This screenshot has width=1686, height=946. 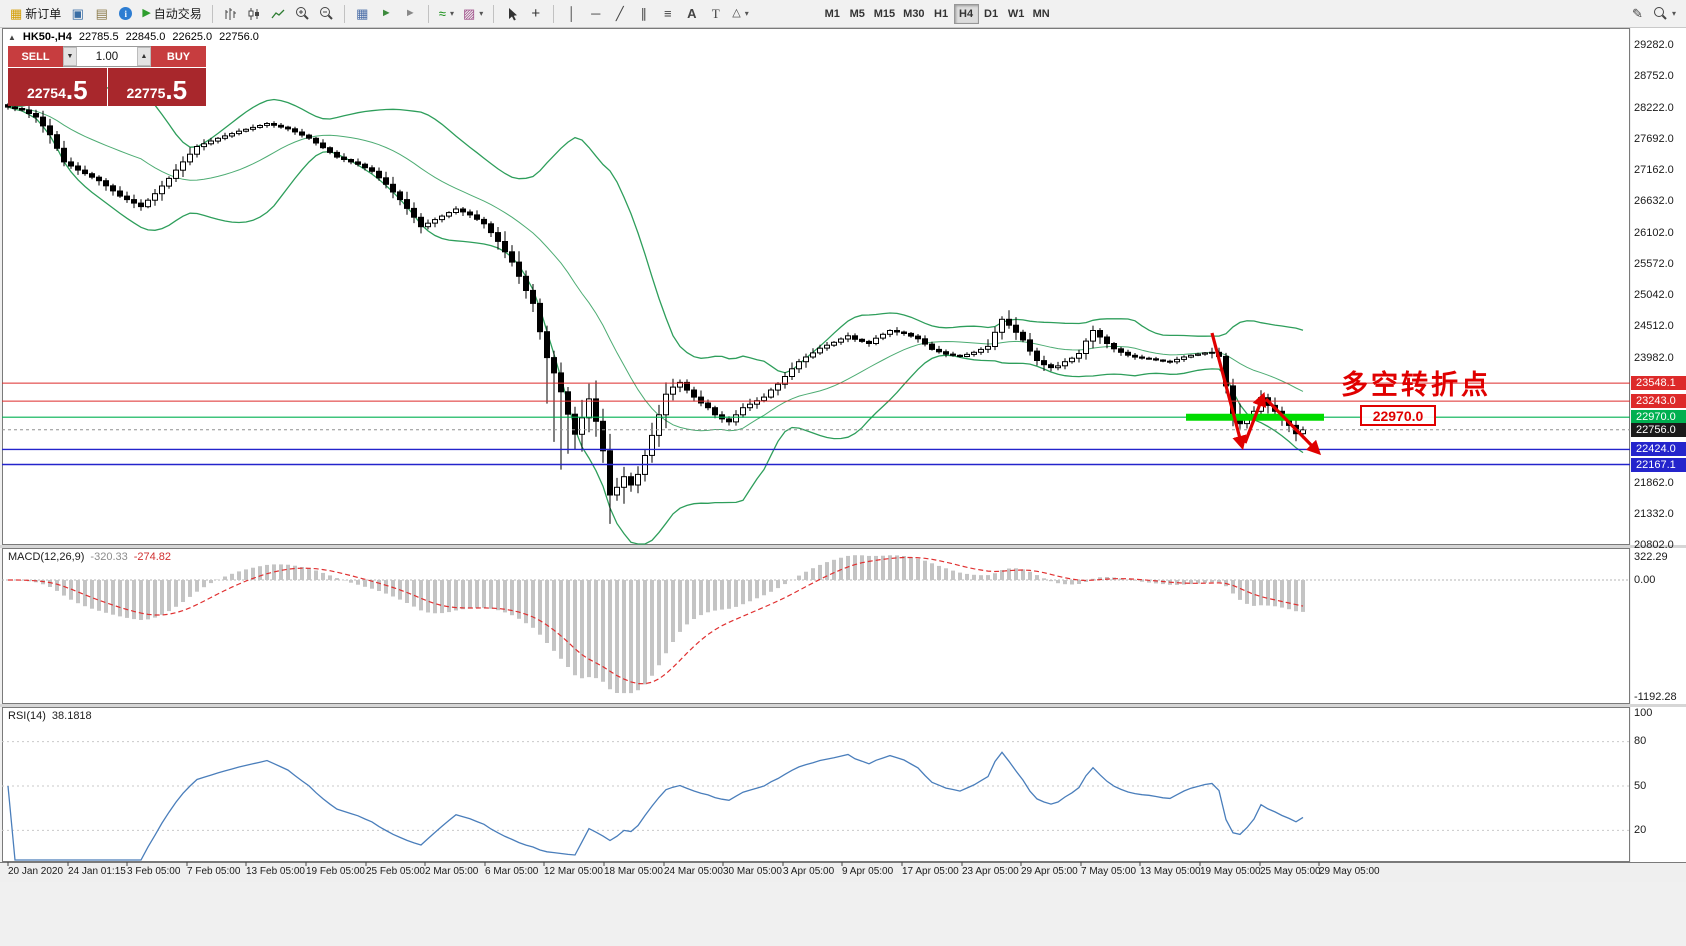 What do you see at coordinates (832, 13) in the screenshot?
I see `timeframe-m1-button: M1` at bounding box center [832, 13].